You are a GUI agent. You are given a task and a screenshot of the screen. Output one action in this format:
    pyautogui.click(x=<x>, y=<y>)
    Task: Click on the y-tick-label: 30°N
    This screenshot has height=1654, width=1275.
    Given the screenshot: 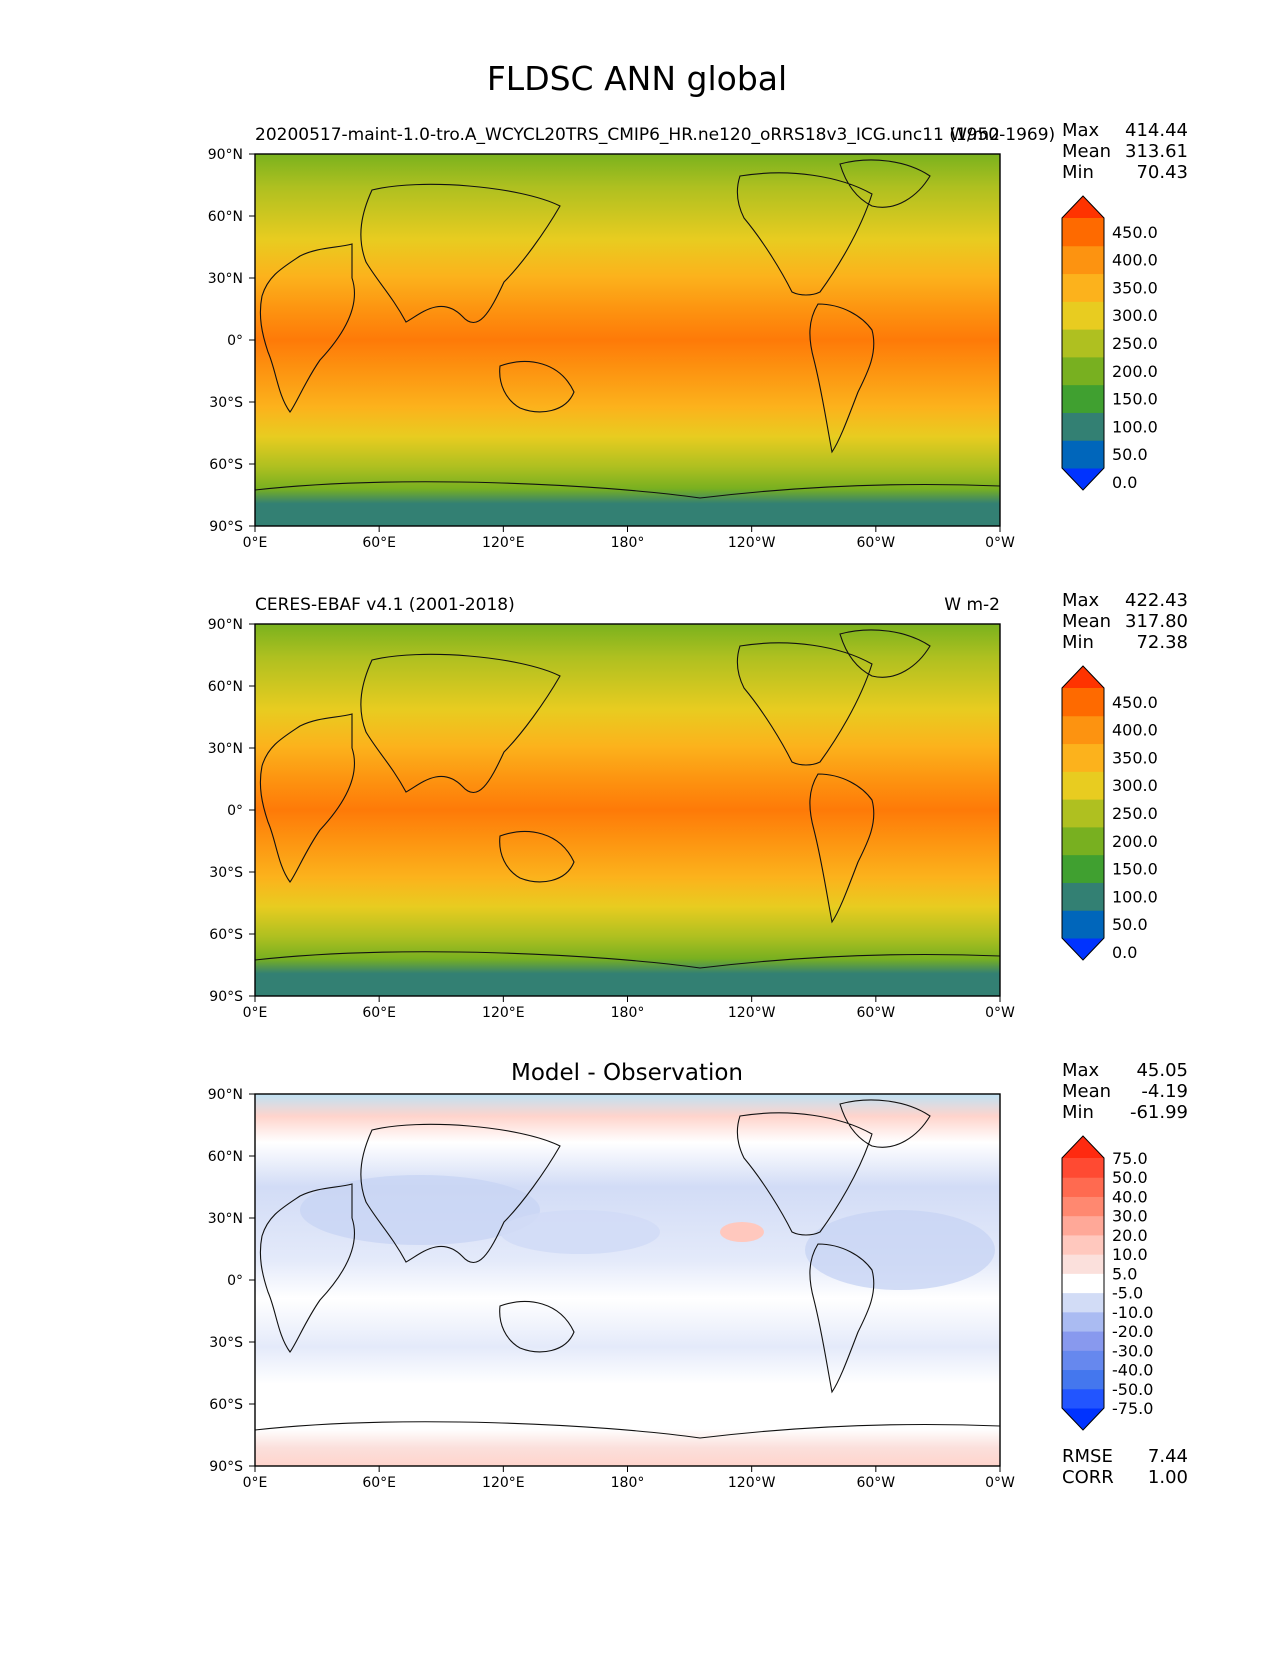 What is the action you would take?
    pyautogui.click(x=225, y=749)
    